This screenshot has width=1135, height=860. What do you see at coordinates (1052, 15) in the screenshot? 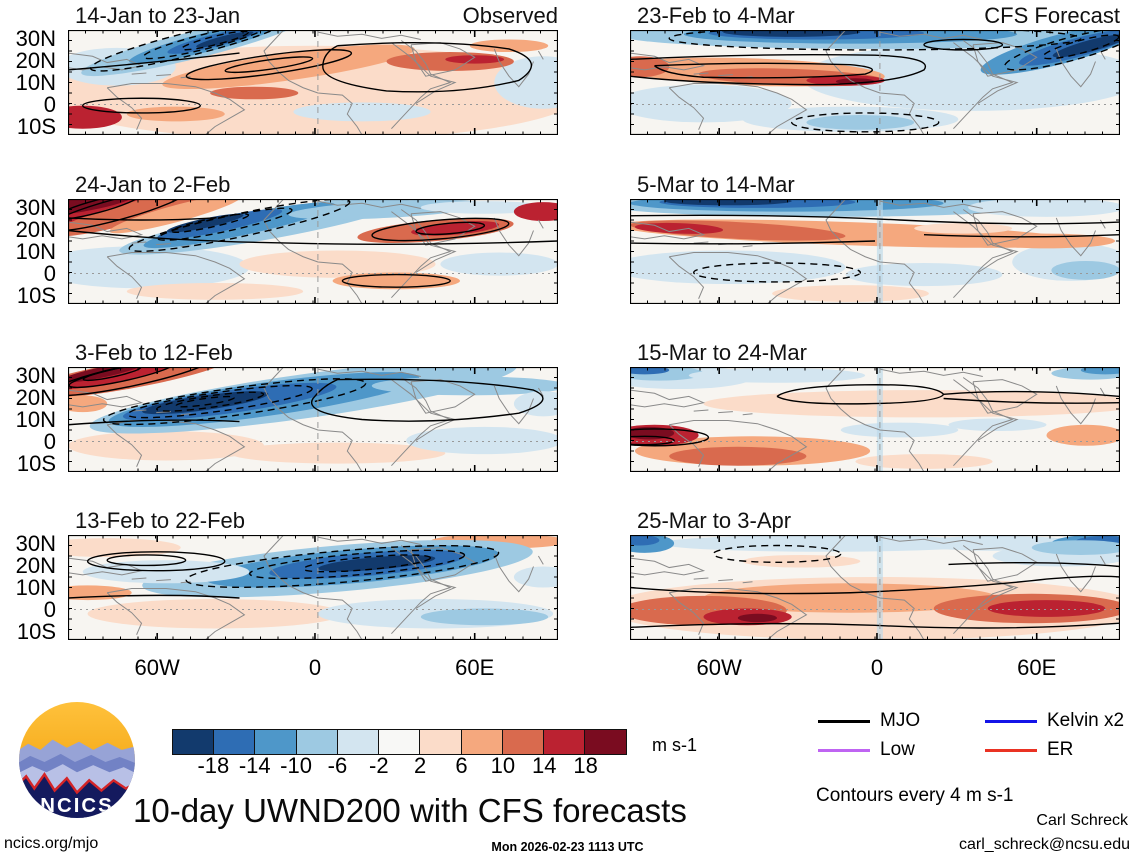
I see `panel-source-label: CFS Forecast` at bounding box center [1052, 15].